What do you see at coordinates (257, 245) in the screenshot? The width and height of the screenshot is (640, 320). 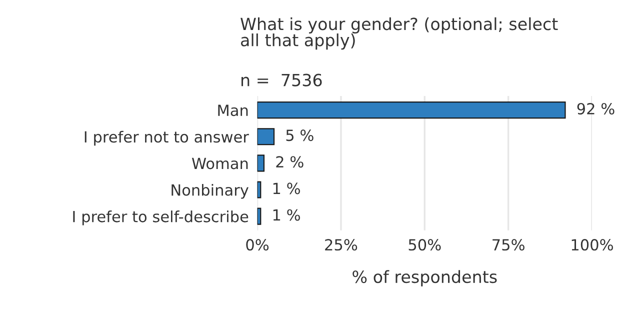 I see `x-tick-label: 0%` at bounding box center [257, 245].